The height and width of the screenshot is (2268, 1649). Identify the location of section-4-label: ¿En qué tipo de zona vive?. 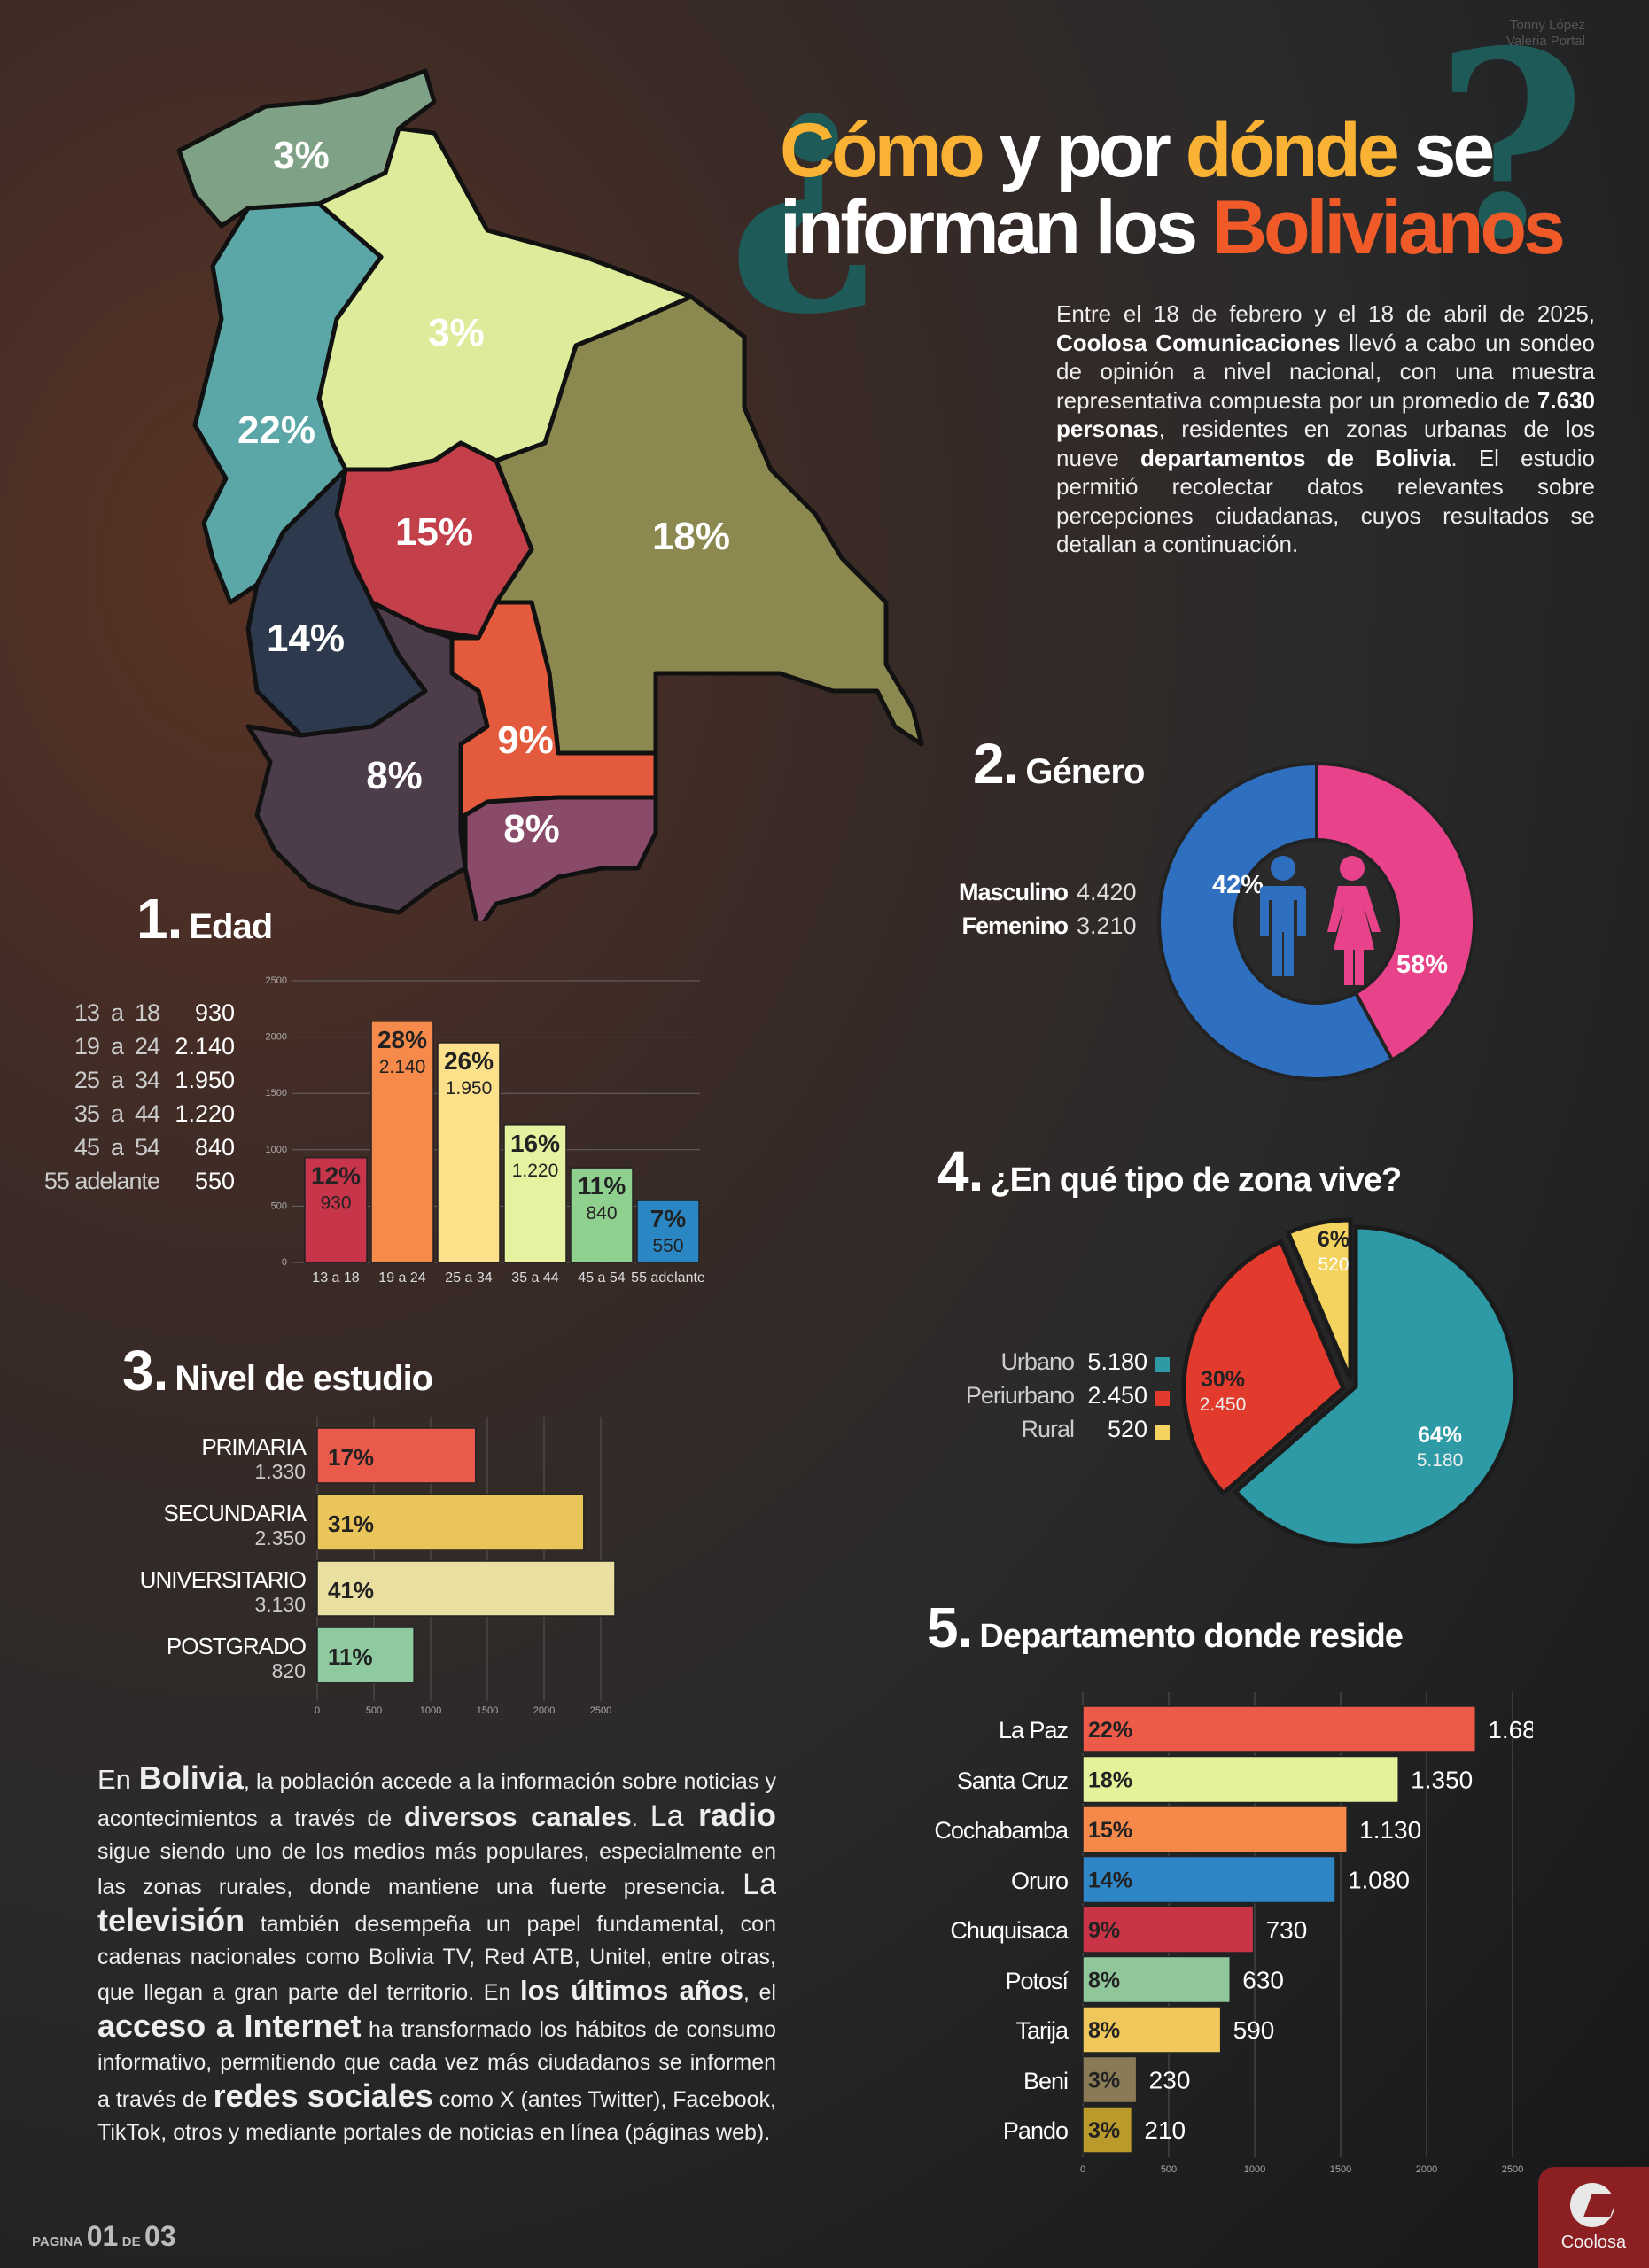
(1196, 1180).